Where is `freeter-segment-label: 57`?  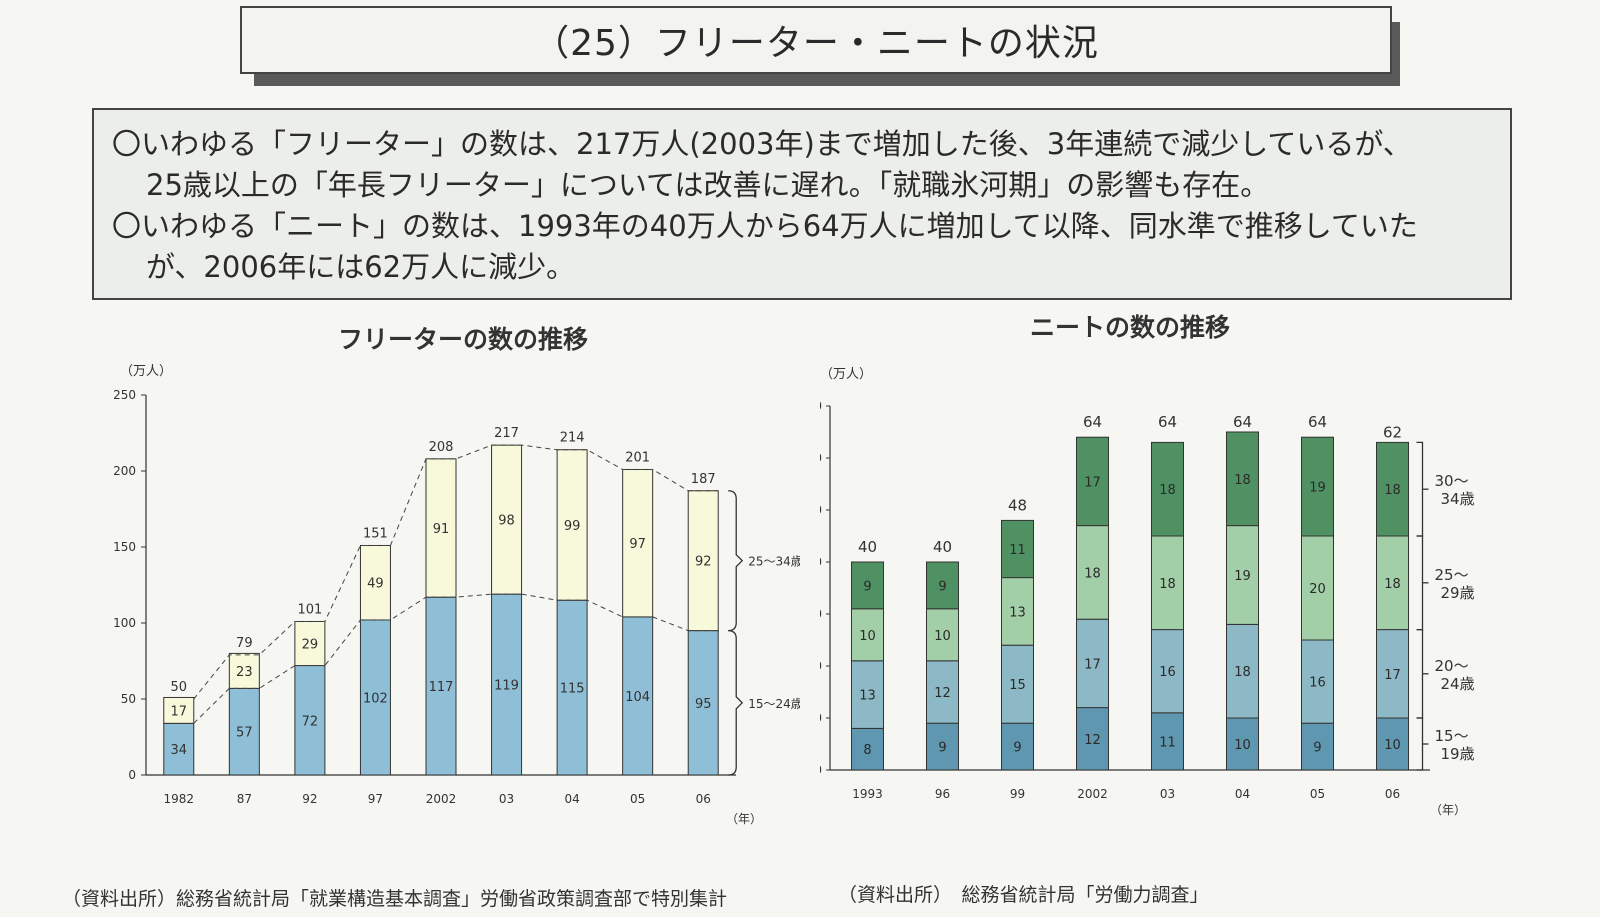
freeter-segment-label: 57 is located at coordinates (244, 733).